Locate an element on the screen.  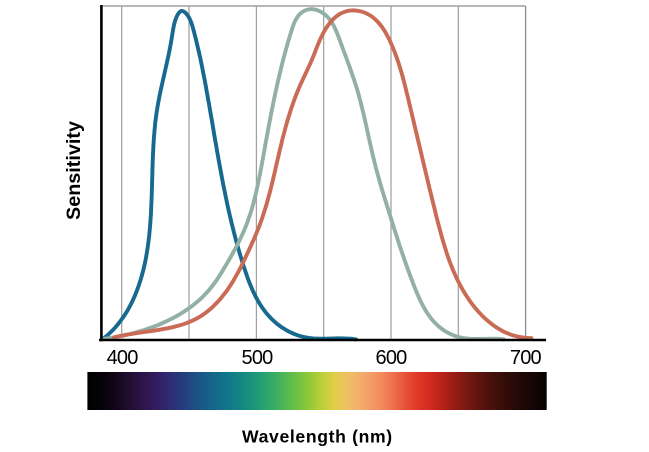
svg-text: 500 is located at coordinates (258, 358).